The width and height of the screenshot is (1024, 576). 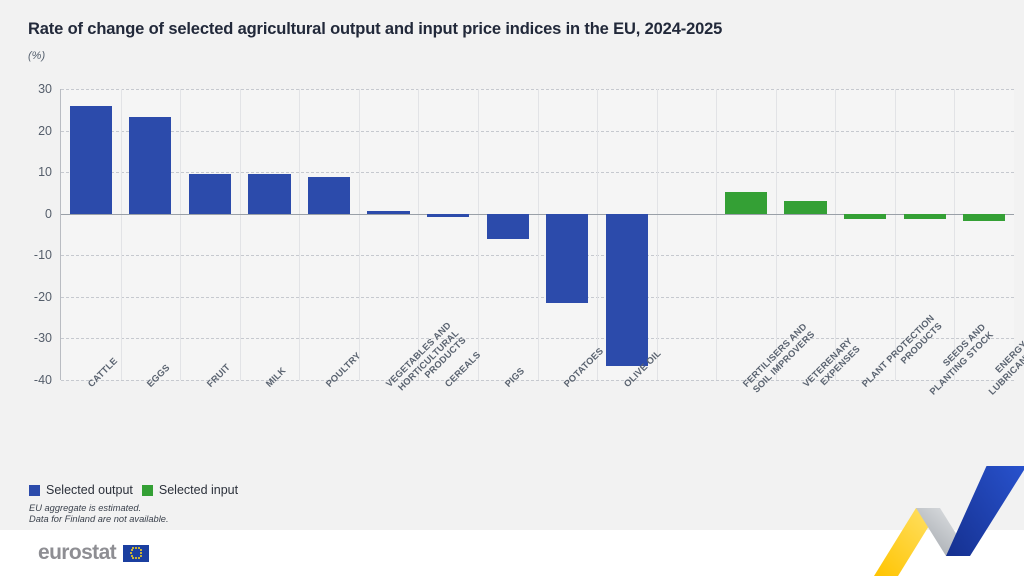 I want to click on eurostat-logo-text: eurostat, so click(x=77, y=552).